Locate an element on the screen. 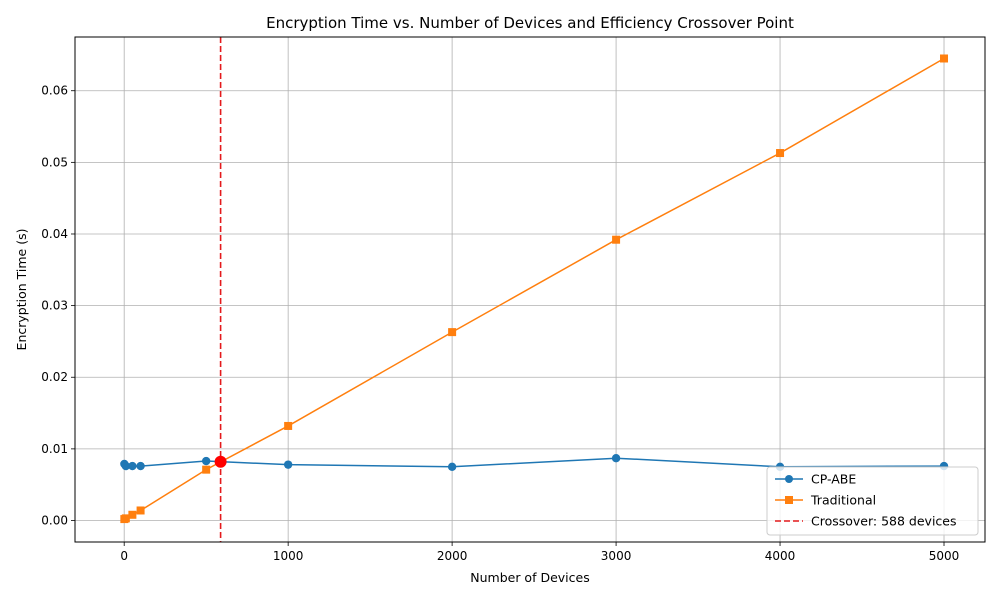 The height and width of the screenshot is (600, 1000). legend-marker-traditional is located at coordinates (789, 500).